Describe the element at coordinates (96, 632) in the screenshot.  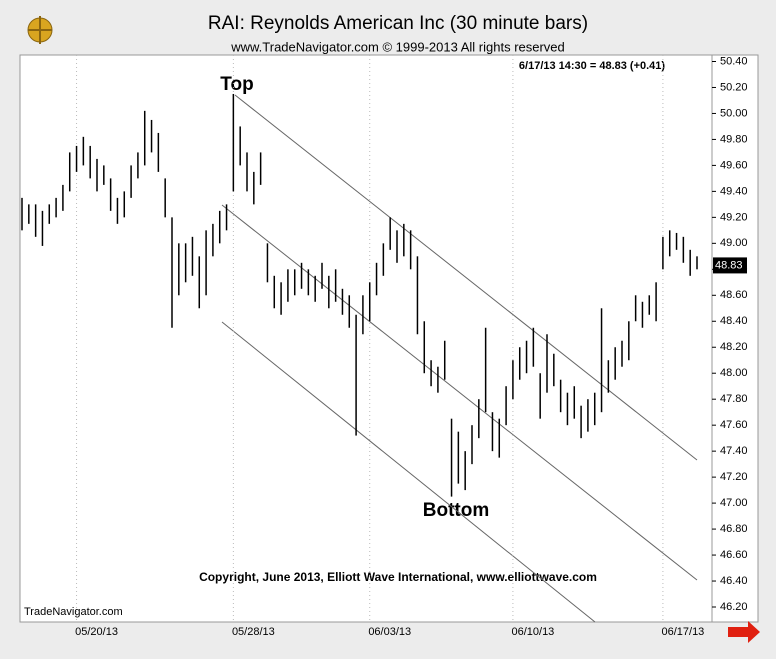
I see `x-tick-label: 05/20/13` at that location.